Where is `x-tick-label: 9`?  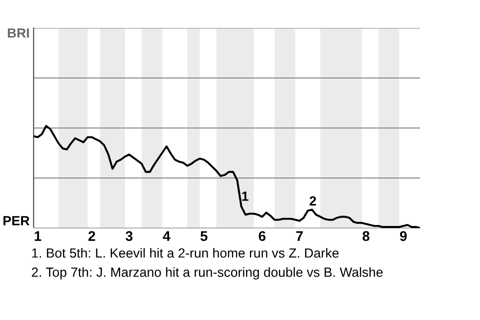
x-tick-label: 9 is located at coordinates (403, 236).